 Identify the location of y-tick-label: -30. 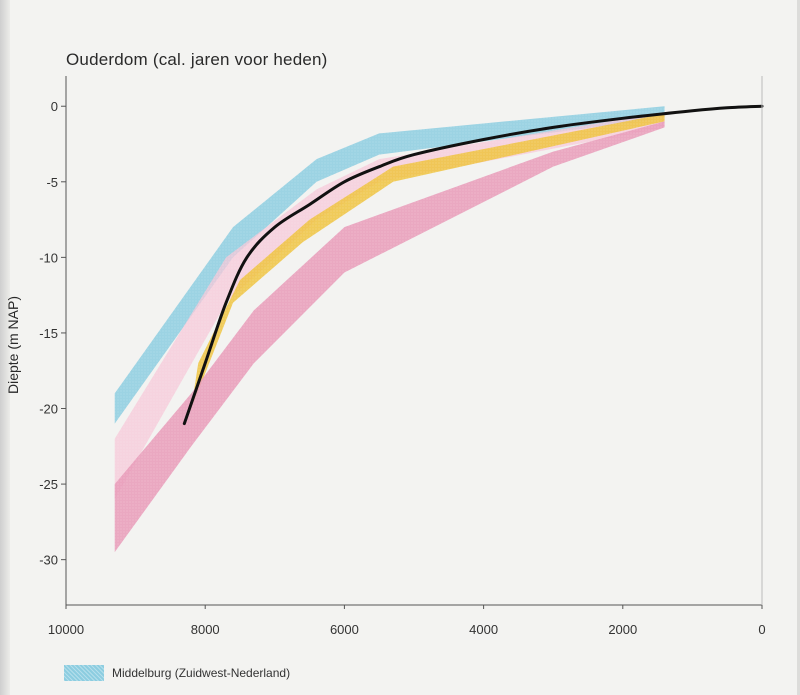
(48, 560).